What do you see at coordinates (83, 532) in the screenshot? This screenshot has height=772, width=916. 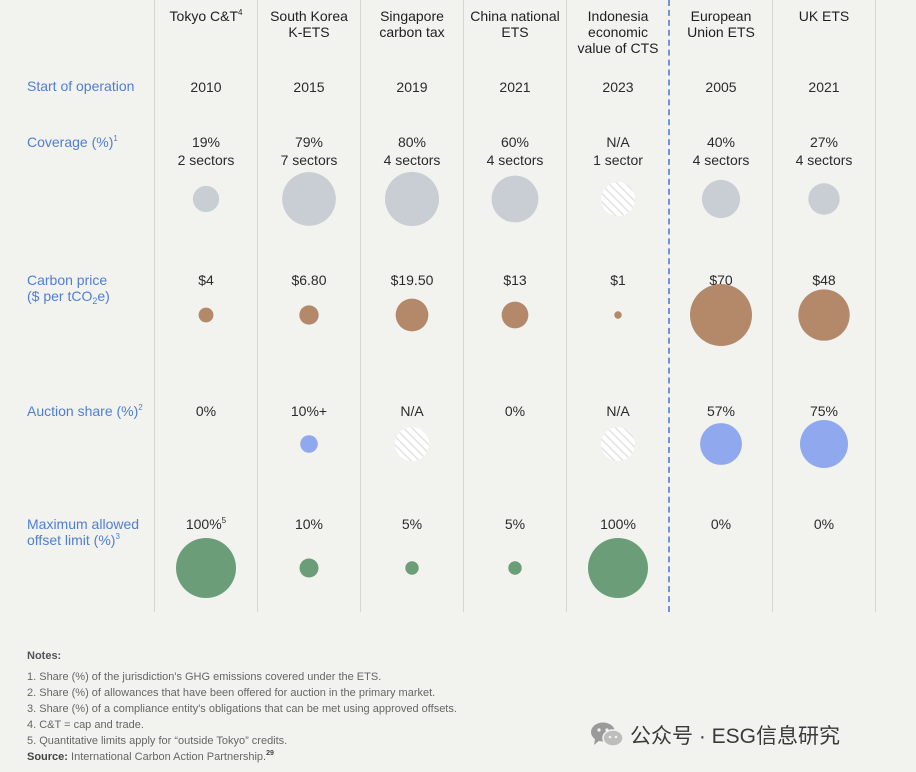 I see `row-label-offset: Maximum allowed offset limit (%)3` at bounding box center [83, 532].